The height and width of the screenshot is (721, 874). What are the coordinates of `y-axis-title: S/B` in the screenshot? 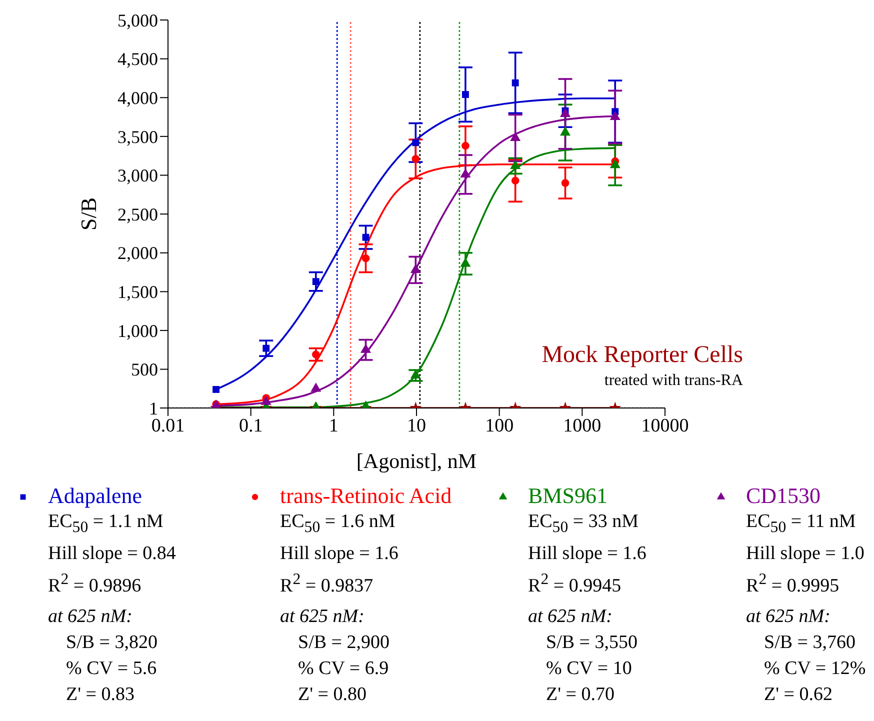 It's located at (88, 214).